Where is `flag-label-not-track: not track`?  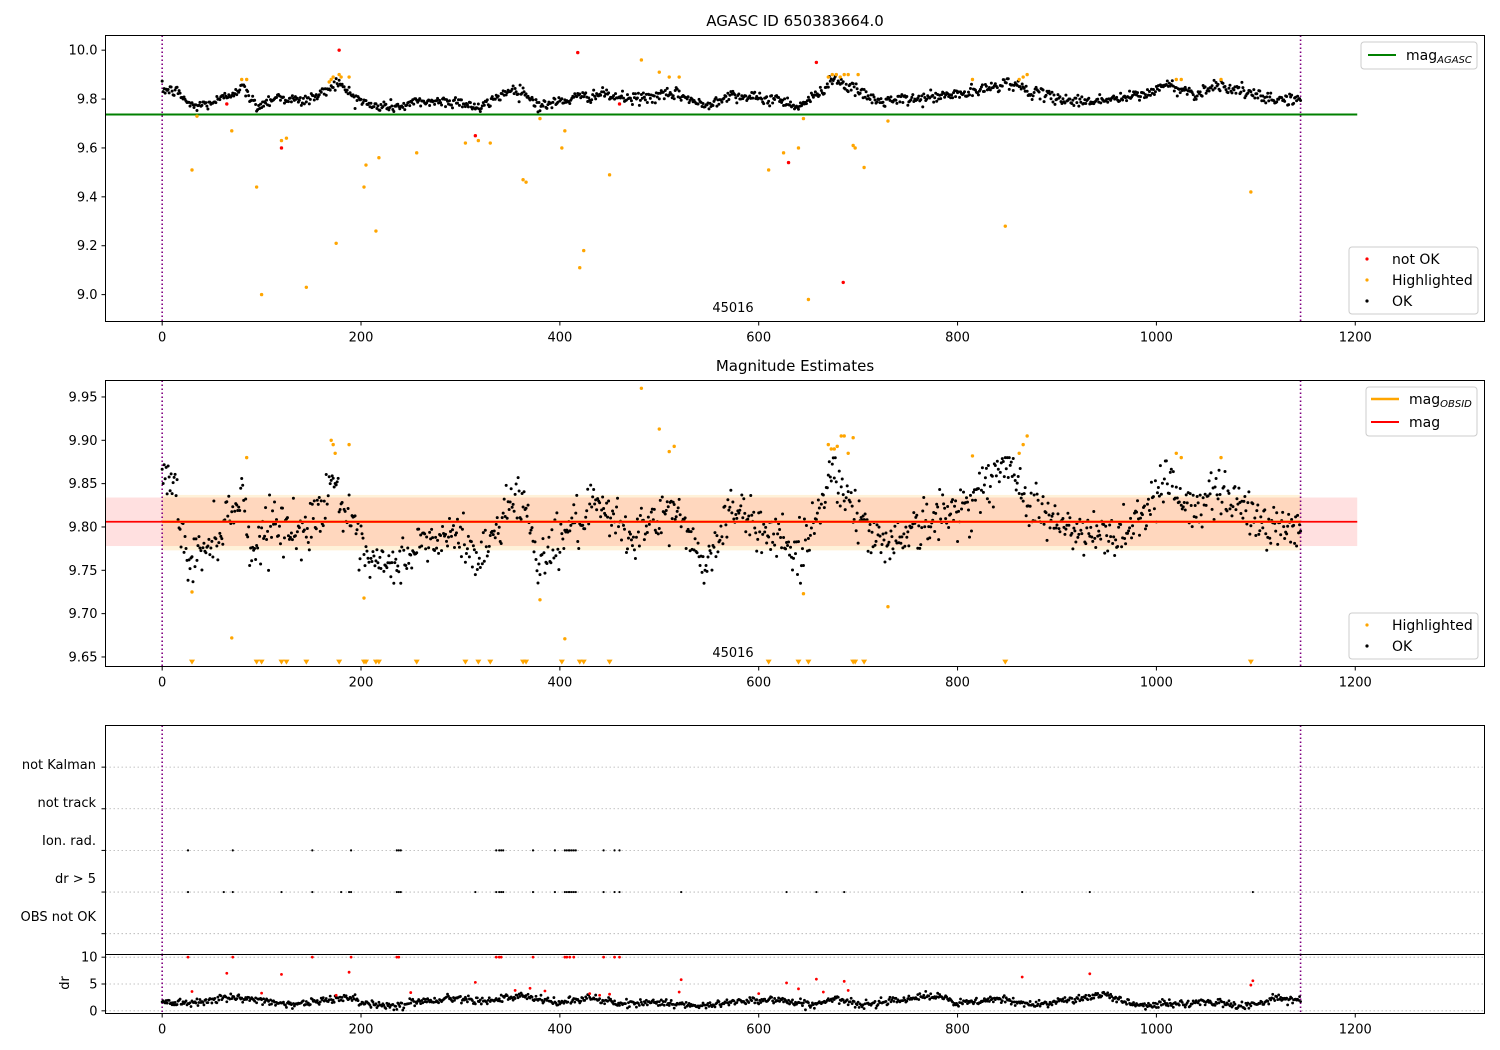
flag-label-not-track: not track is located at coordinates (66, 803).